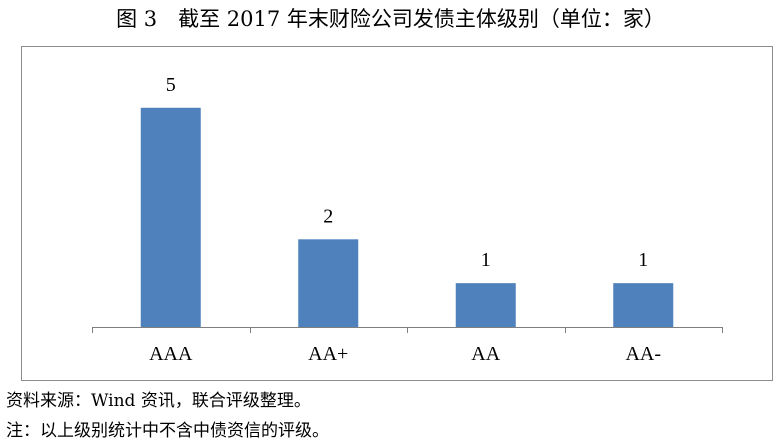 Image resolution: width=781 pixels, height=445 pixels. What do you see at coordinates (390, 19) in the screenshot?
I see `figure-title: 图 3 截至 2017 年末财险公司发债主体级别（单位：家）` at bounding box center [390, 19].